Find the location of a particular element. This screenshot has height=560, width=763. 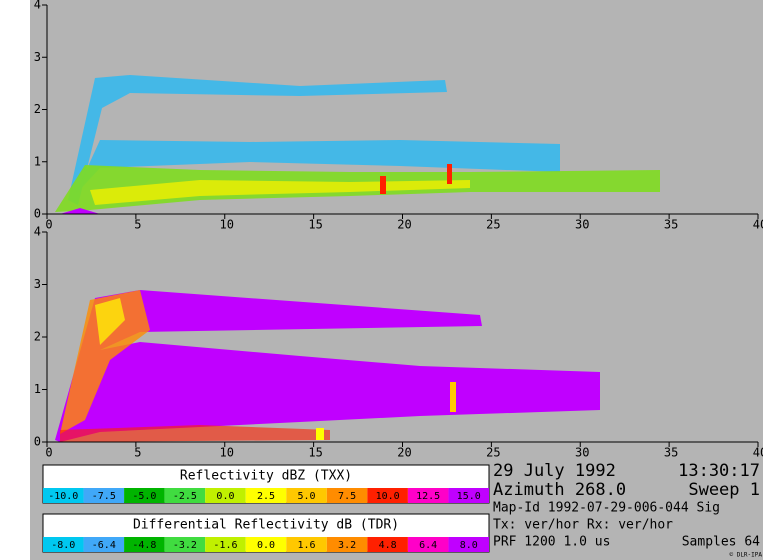

colorbar-label: 1.6 is located at coordinates (307, 545).